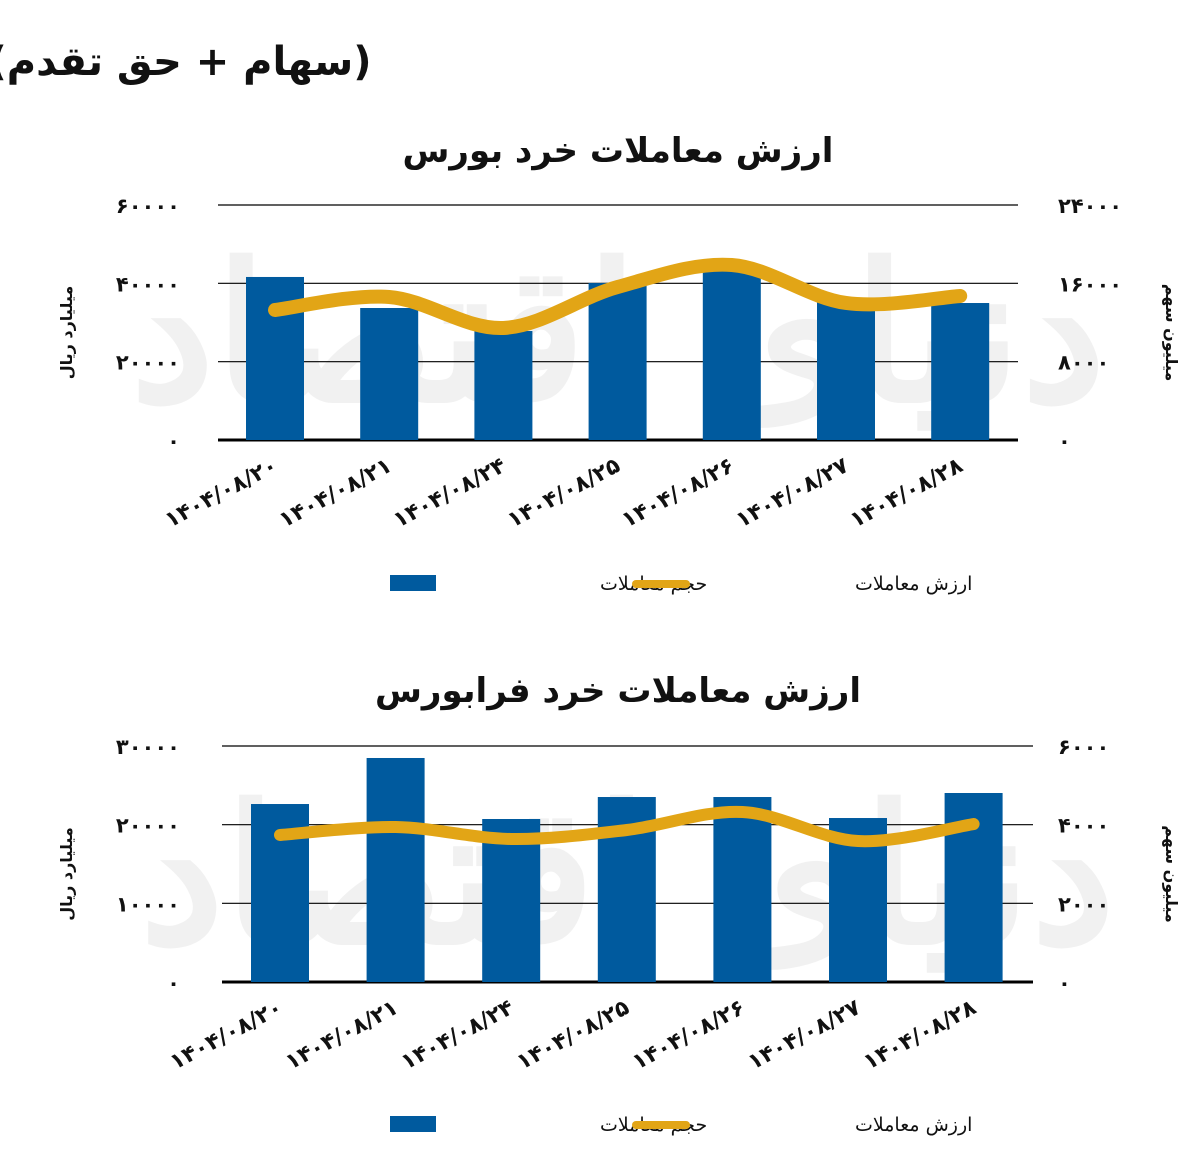  Describe the element at coordinates (148, 206) in the screenshot. I see `y-tick-left: ۶۰۰۰۰` at that location.